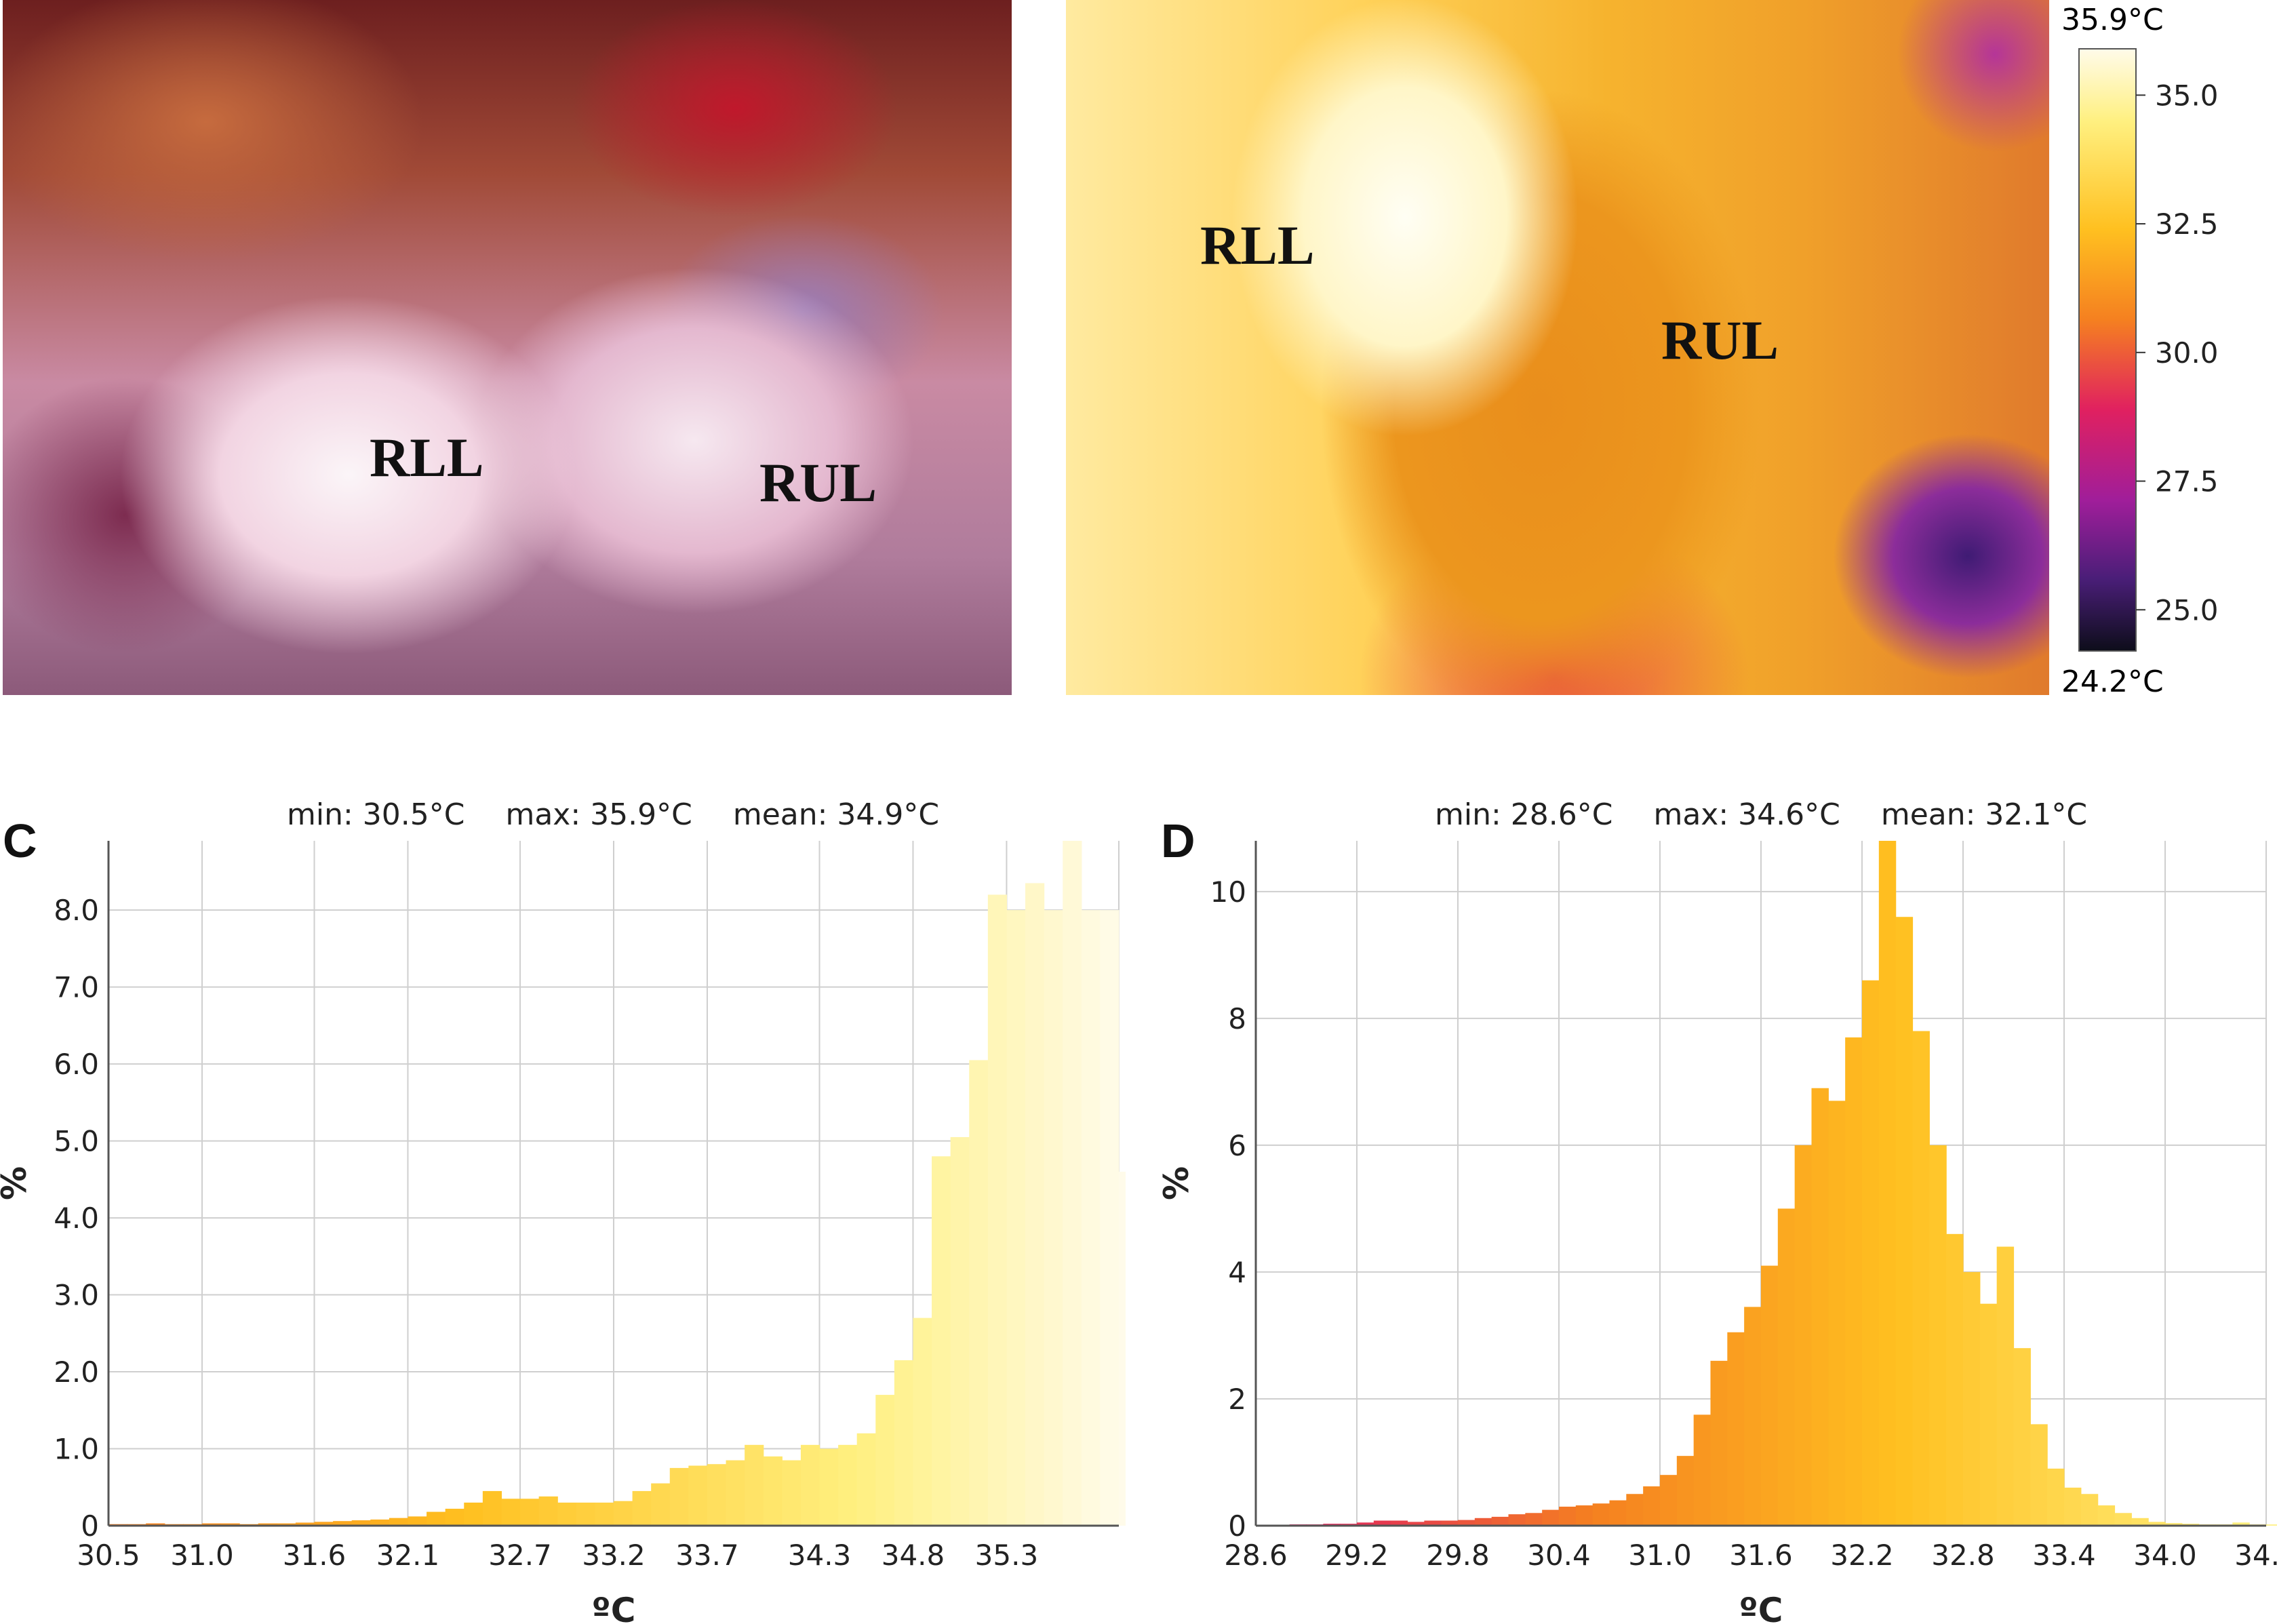 Image resolution: width=2277 pixels, height=1624 pixels. I want to click on x-tick-label: 30.4, so click(1559, 1555).